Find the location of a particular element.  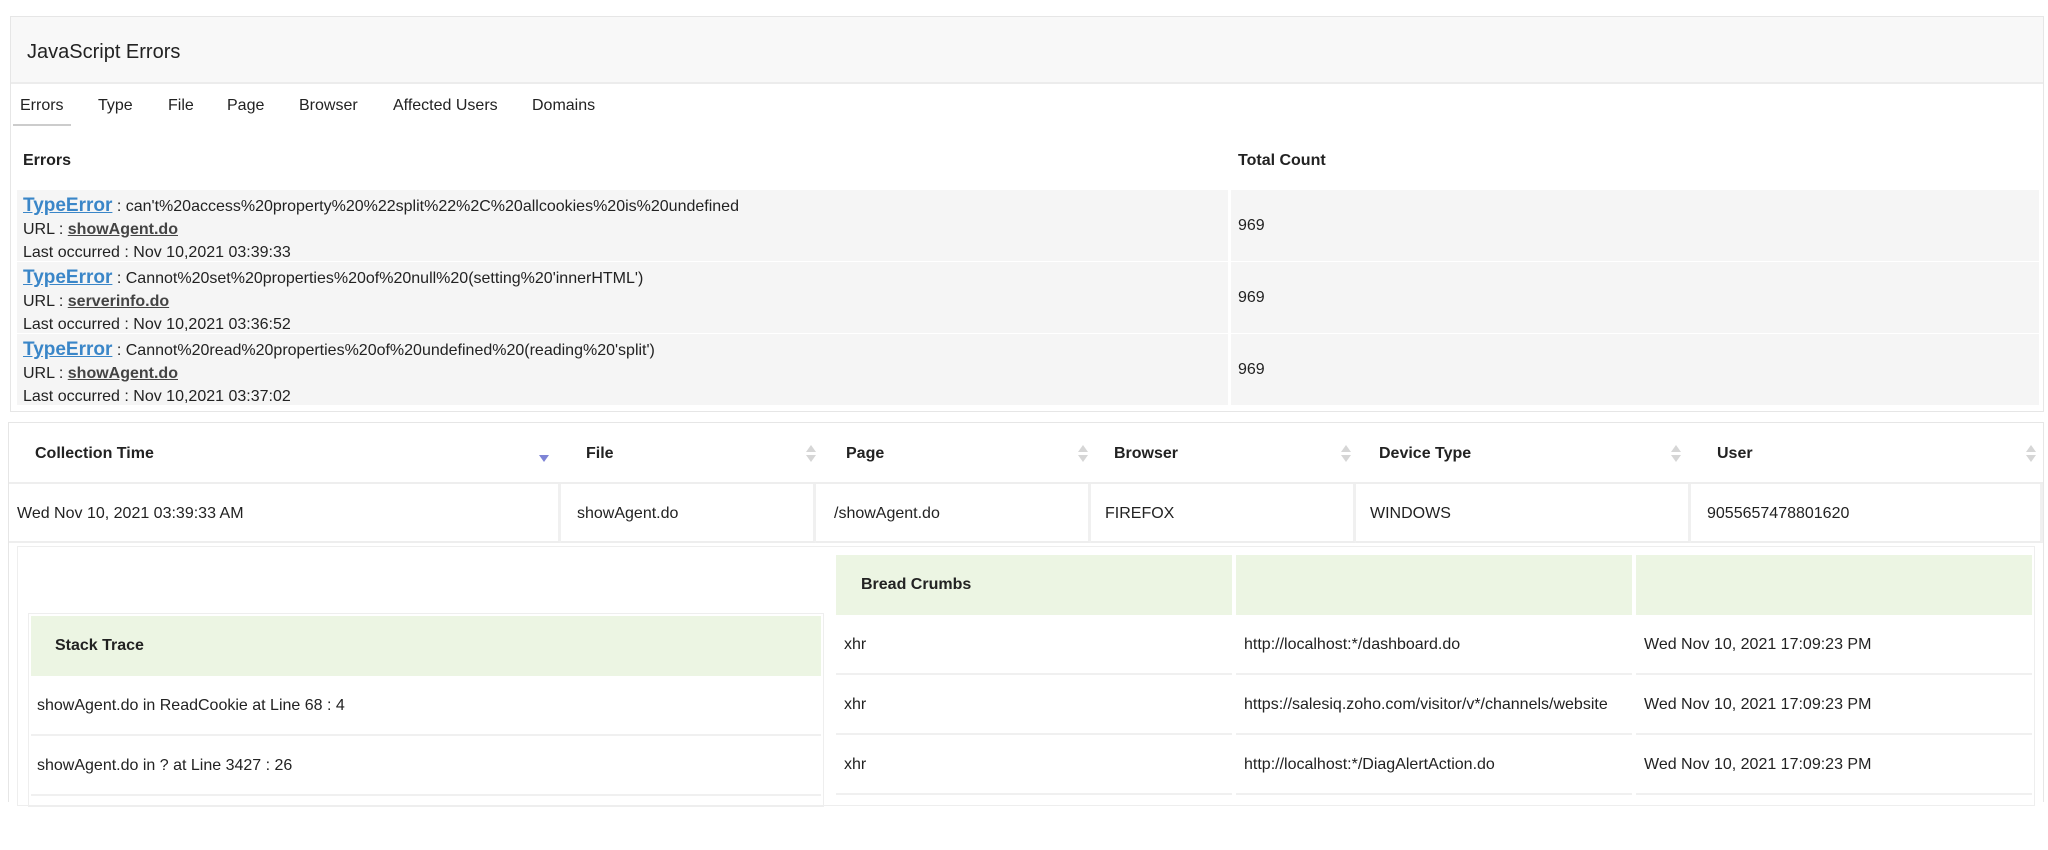

active-tab-indicator is located at coordinates (42, 125).